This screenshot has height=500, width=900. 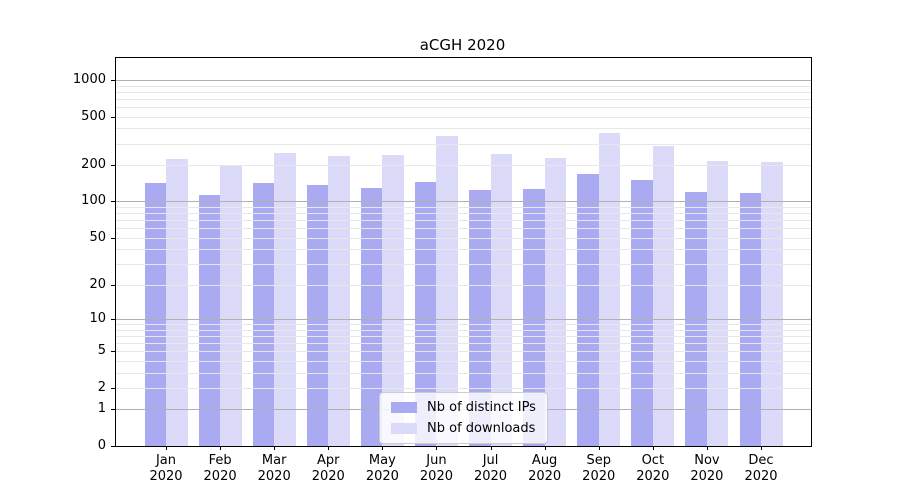 I want to click on y-tick-label: 500, so click(x=93, y=116).